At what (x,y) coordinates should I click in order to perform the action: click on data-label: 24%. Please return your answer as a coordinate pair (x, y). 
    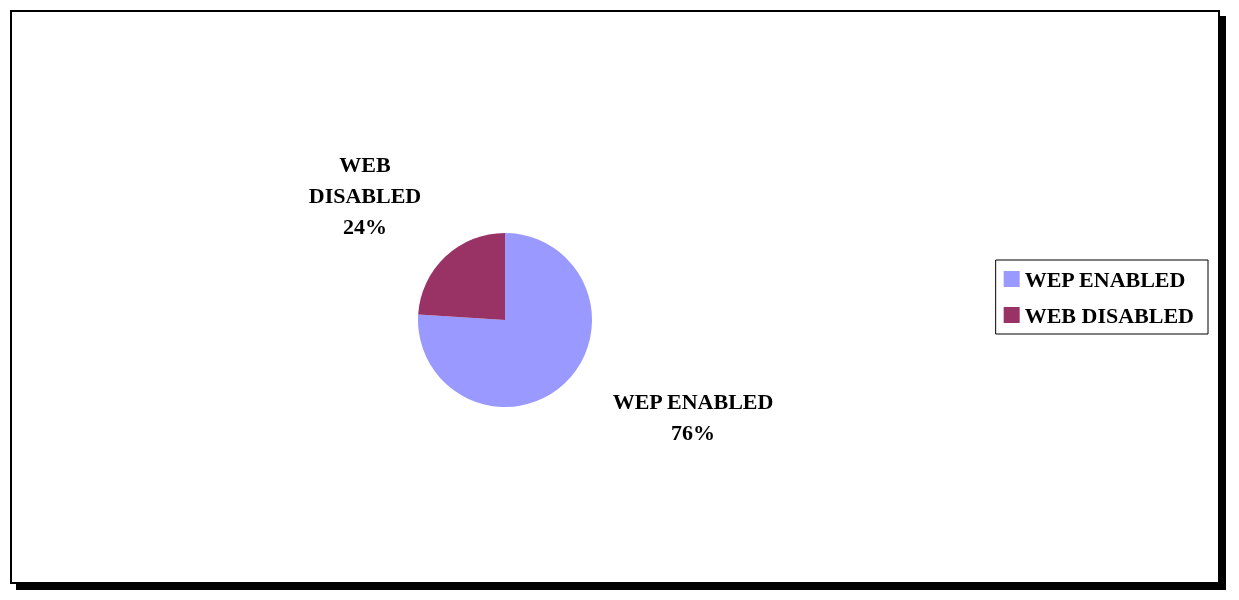
    Looking at the image, I should click on (365, 226).